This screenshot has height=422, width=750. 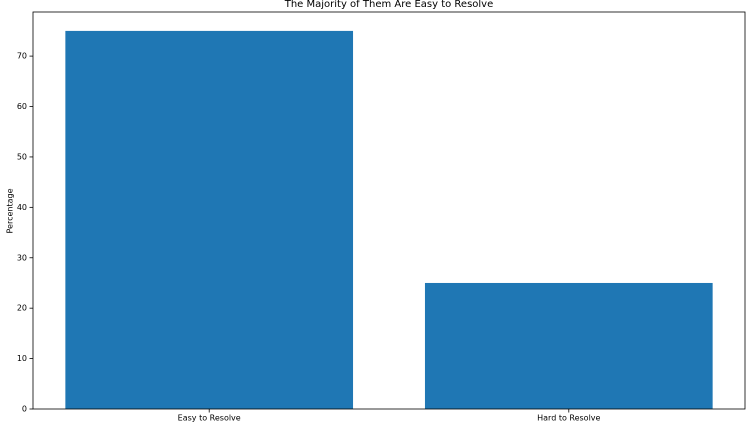 I want to click on y-tick-label: 0, so click(x=24, y=409).